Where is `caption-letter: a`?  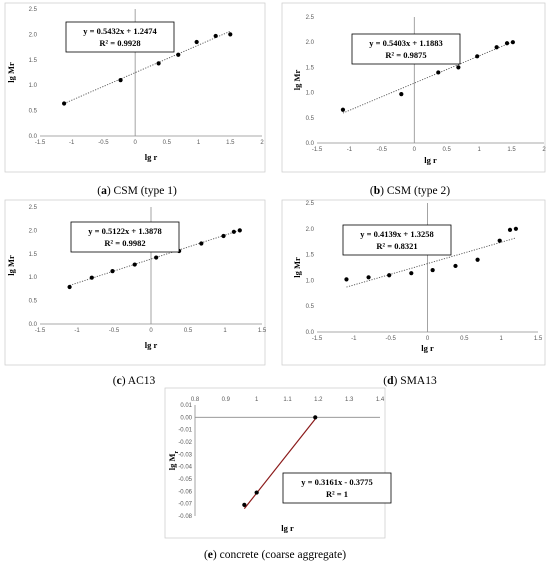 caption-letter: a is located at coordinates (104, 191).